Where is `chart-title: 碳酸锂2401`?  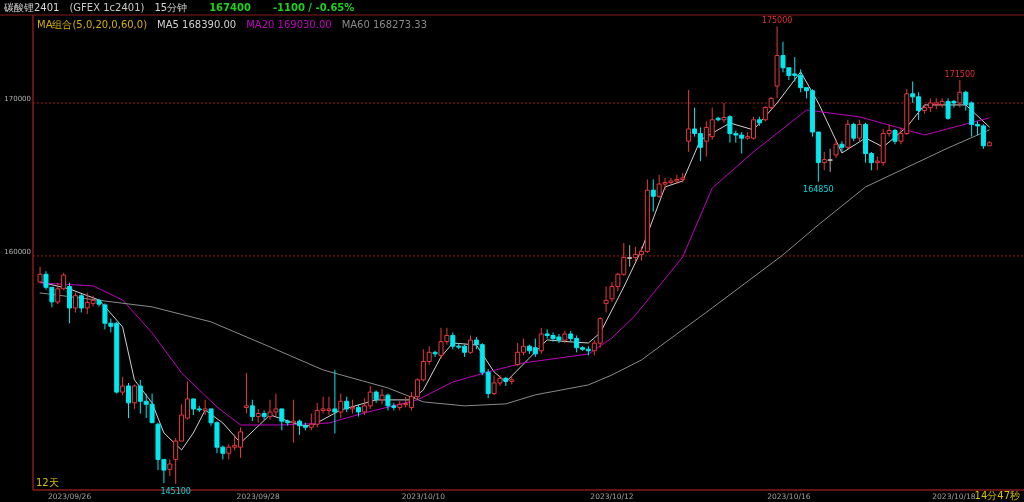
chart-title: 碳酸锂2401 is located at coordinates (31, 7).